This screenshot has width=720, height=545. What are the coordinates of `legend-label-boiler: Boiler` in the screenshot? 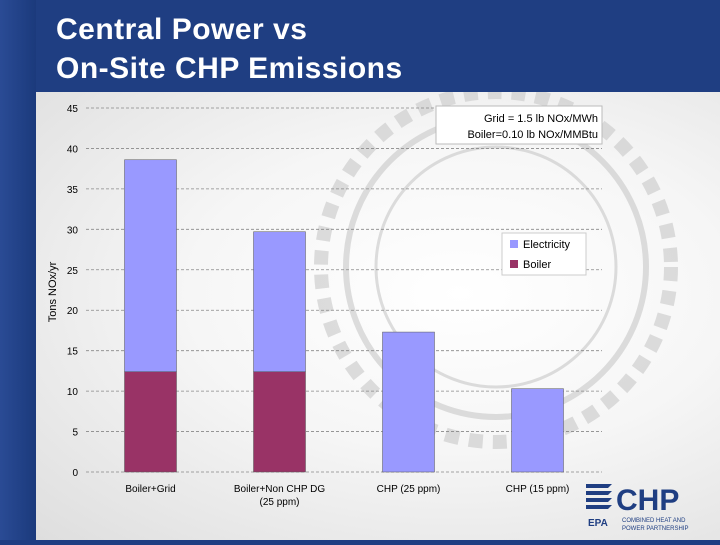 It's located at (537, 265).